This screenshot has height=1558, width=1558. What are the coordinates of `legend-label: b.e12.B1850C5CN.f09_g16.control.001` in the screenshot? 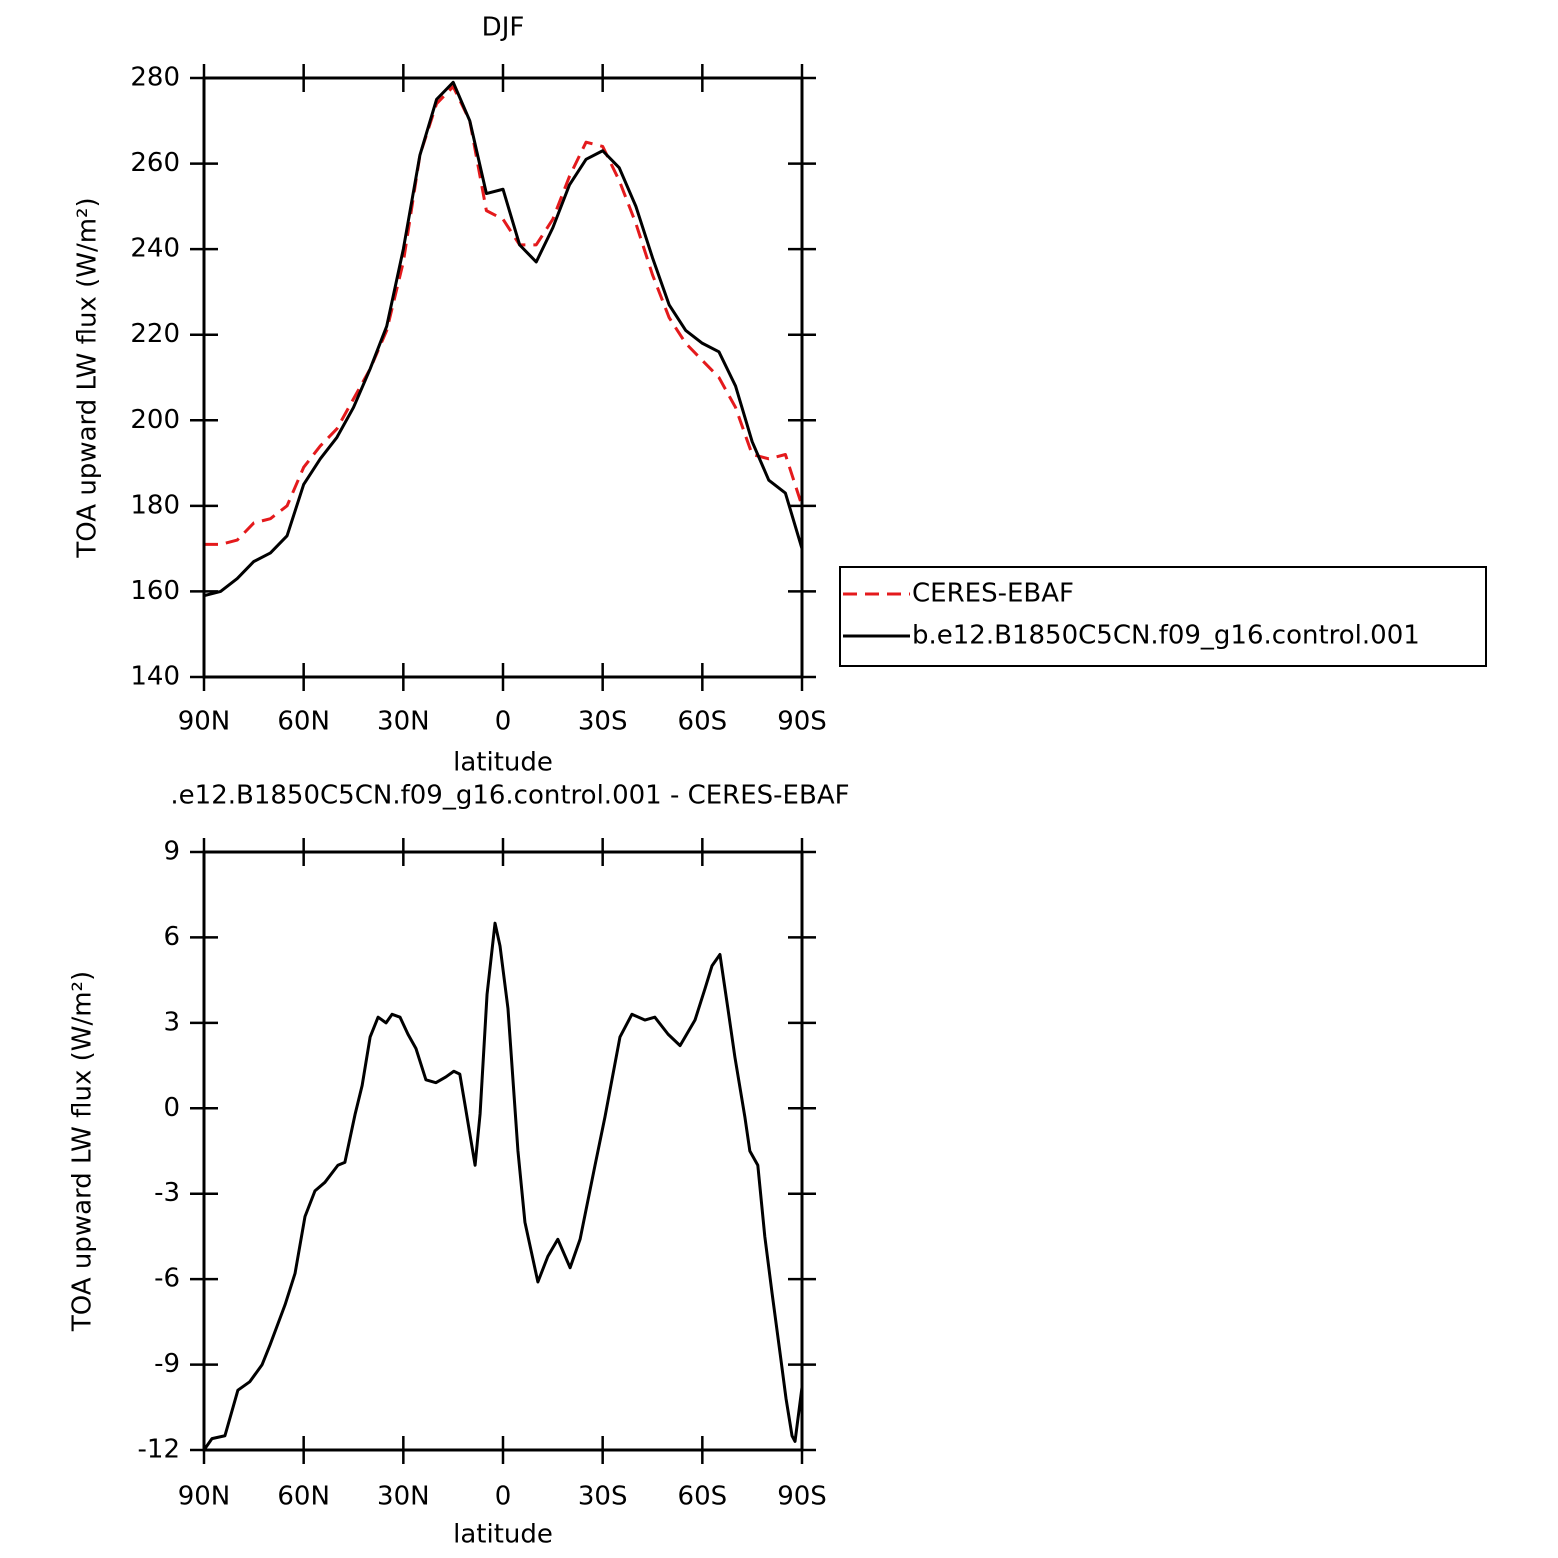 It's located at (1166, 636).